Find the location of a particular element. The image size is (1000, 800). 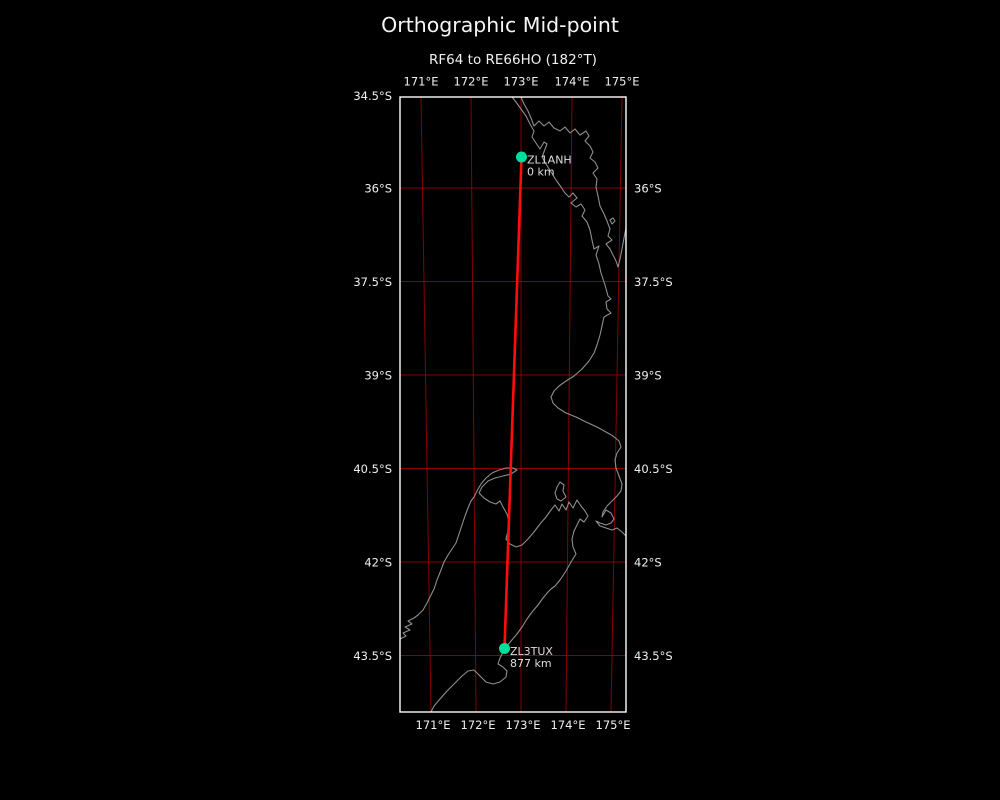

lat-tick-label-right: 39°S is located at coordinates (648, 376).